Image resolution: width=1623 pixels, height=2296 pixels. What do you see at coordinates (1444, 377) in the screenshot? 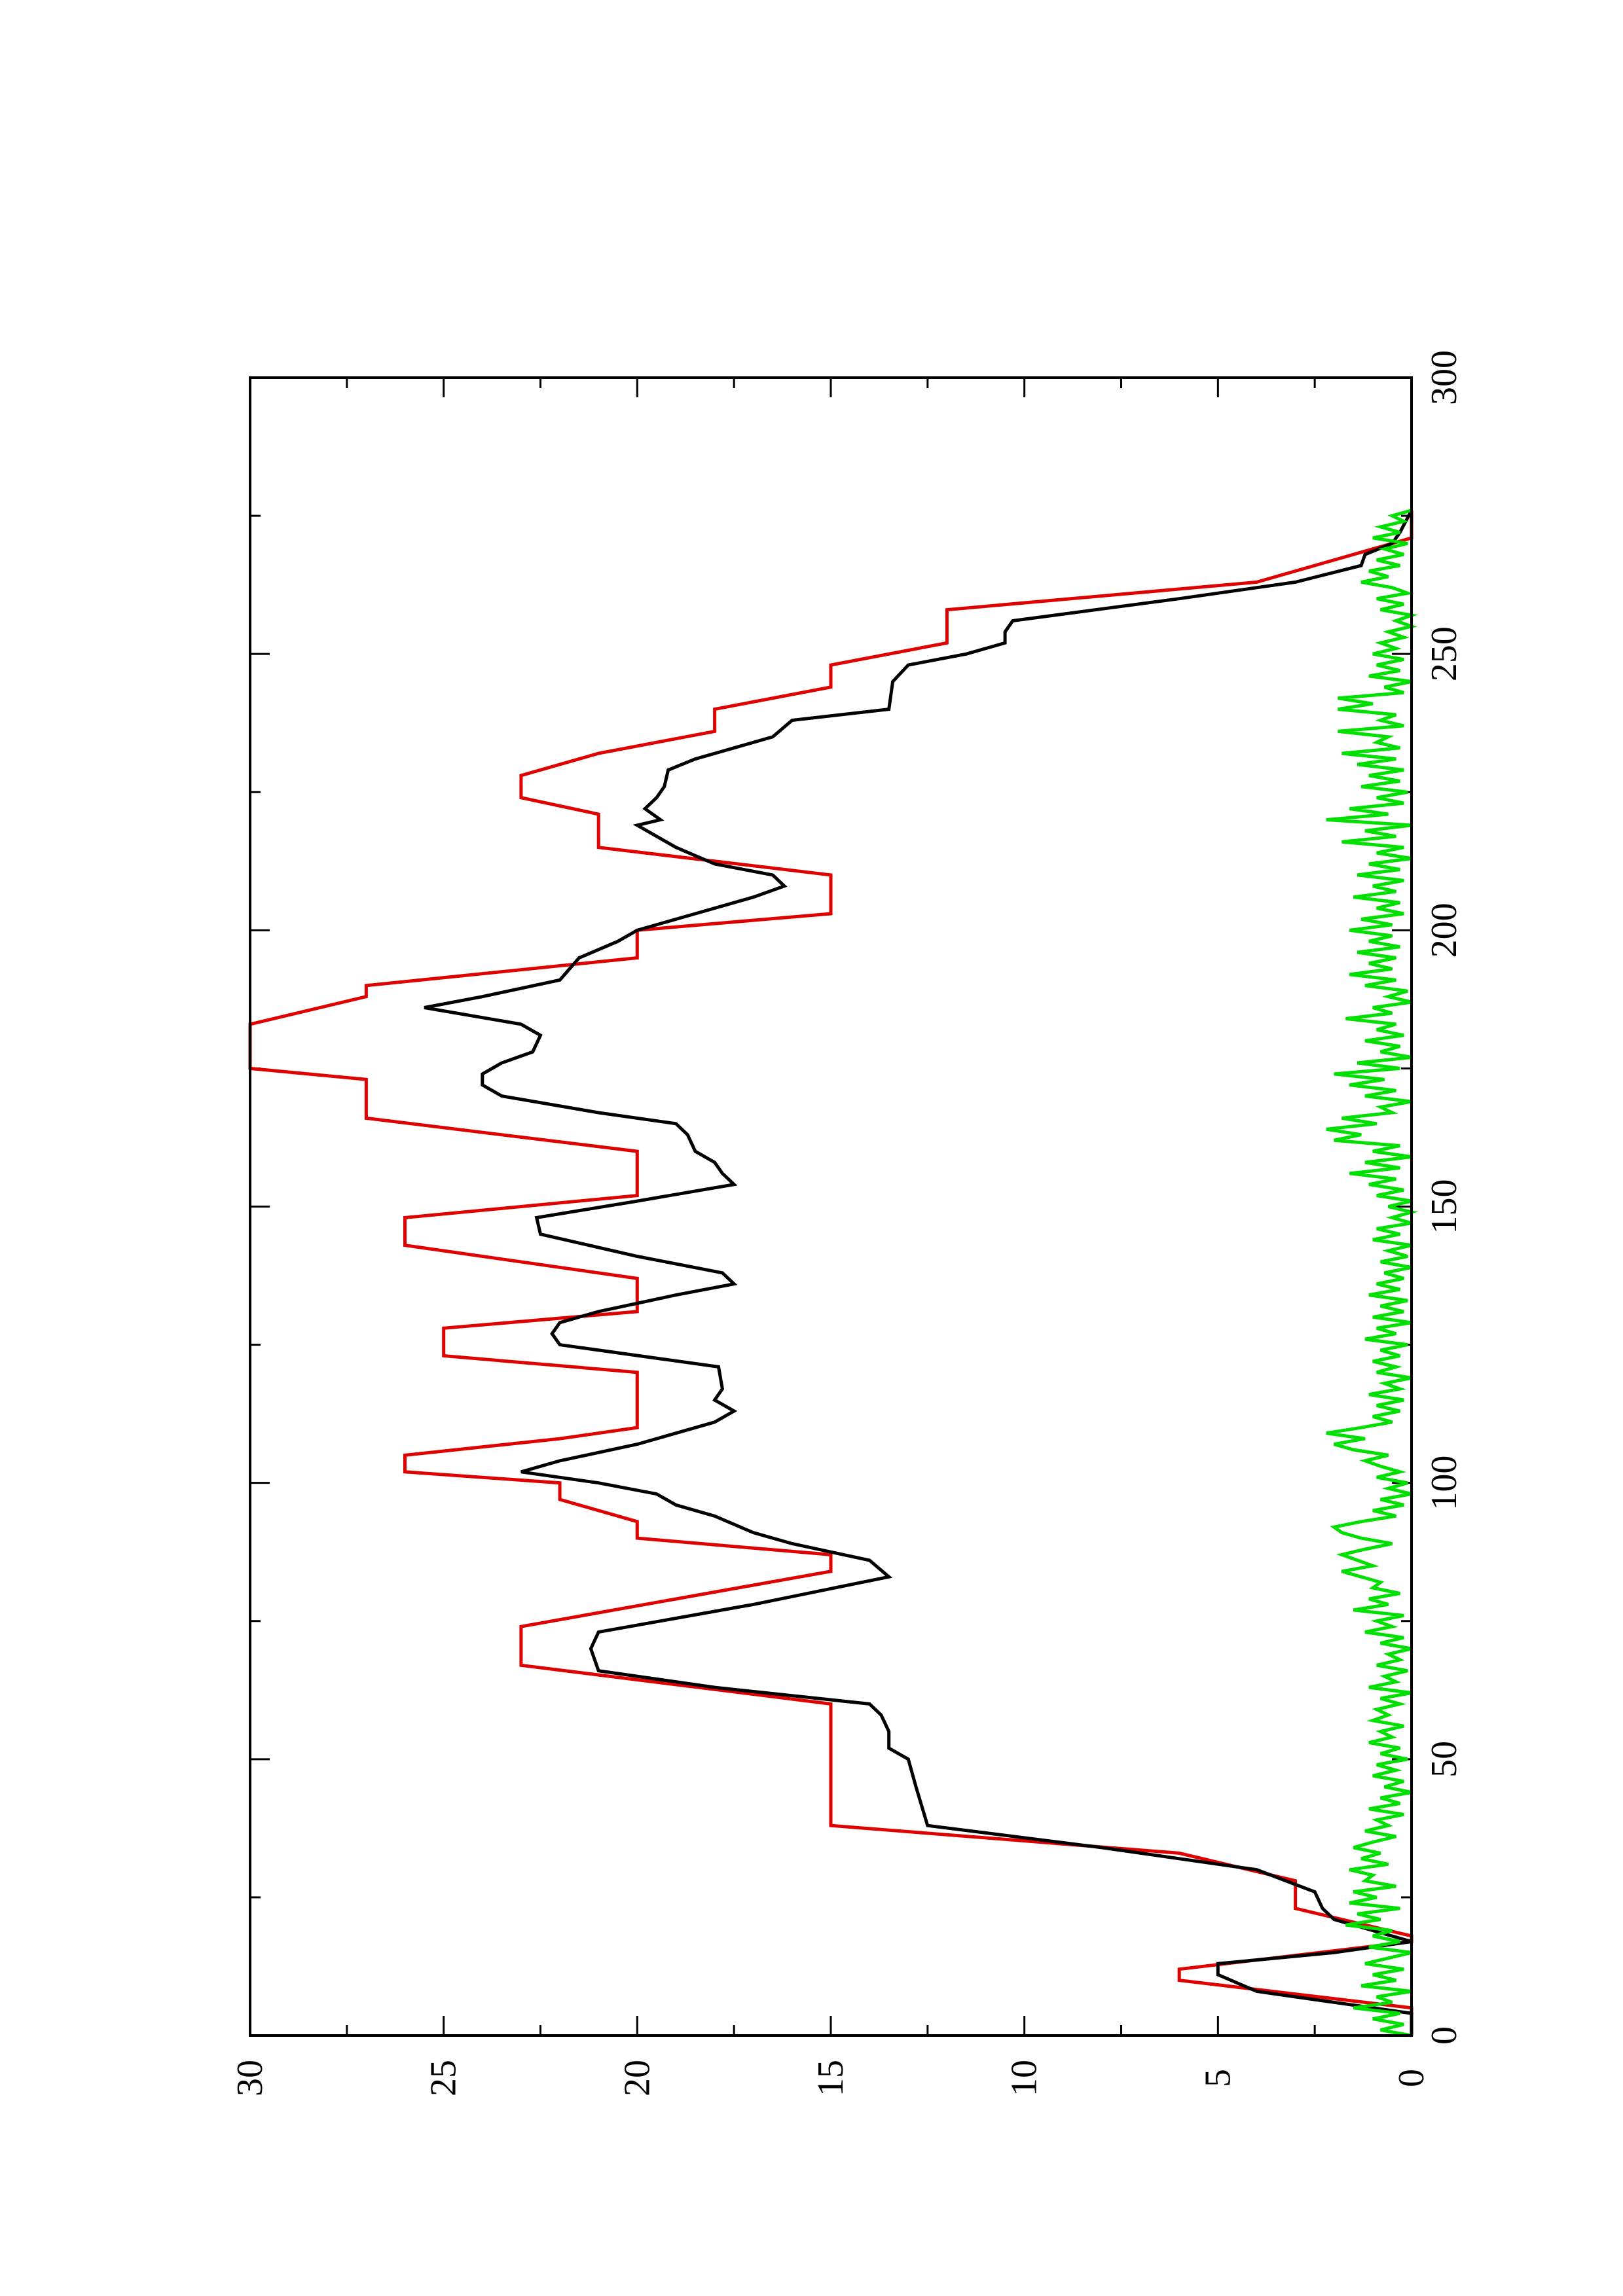
I see `x-tick-label: 300` at bounding box center [1444, 377].